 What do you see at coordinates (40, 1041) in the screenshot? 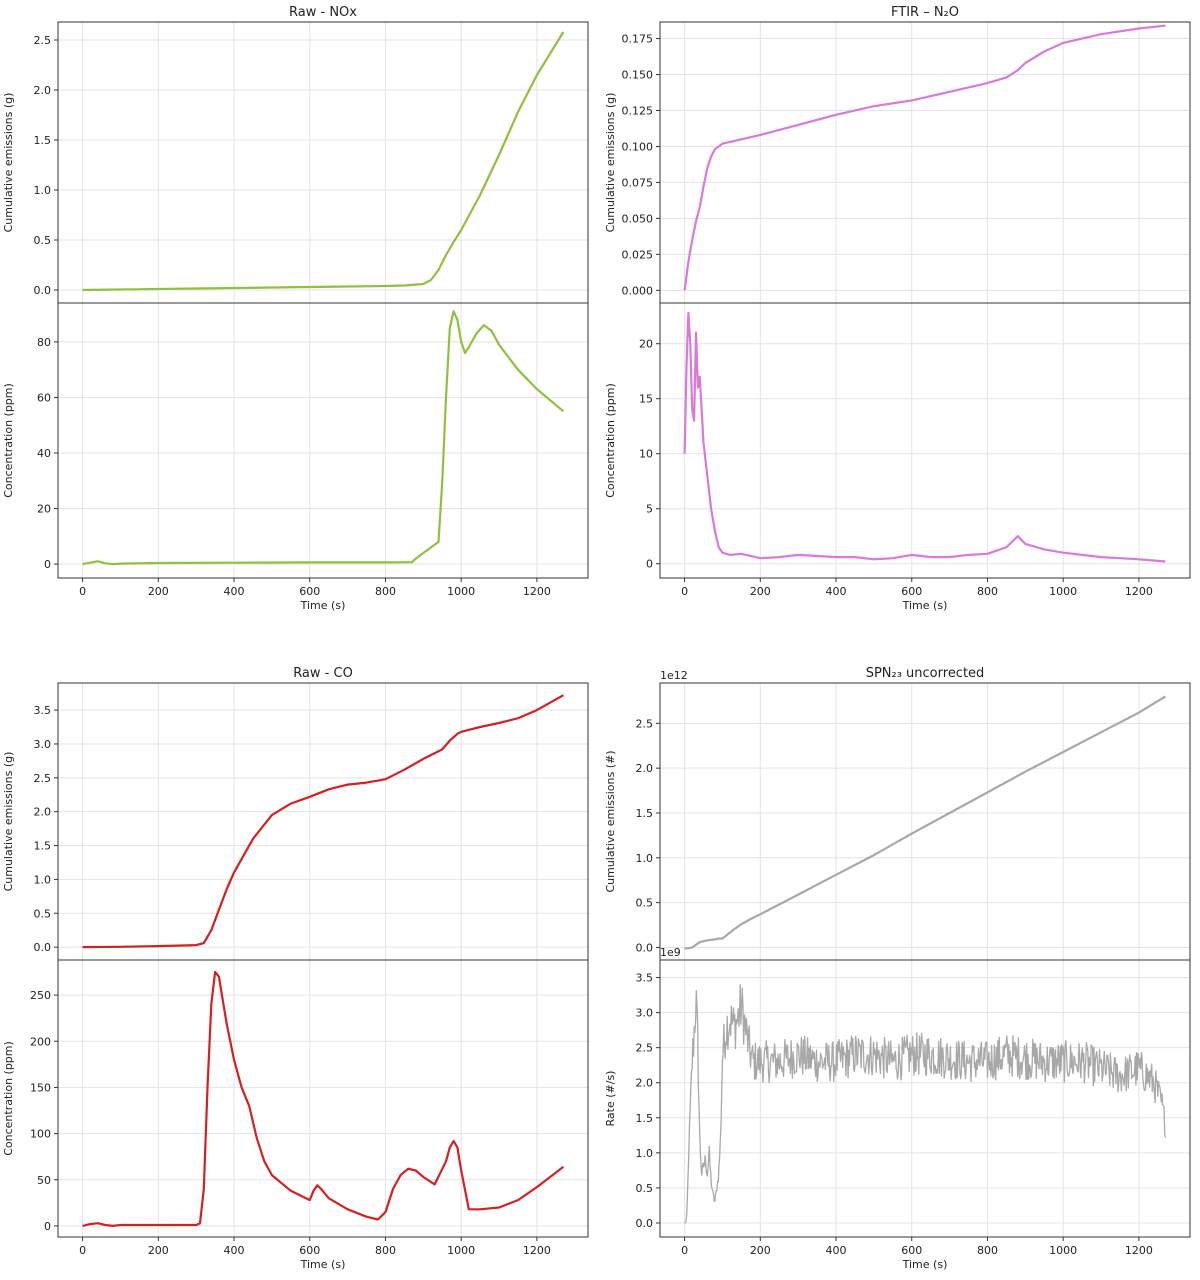
I see `y-tick-label: 200` at bounding box center [40, 1041].